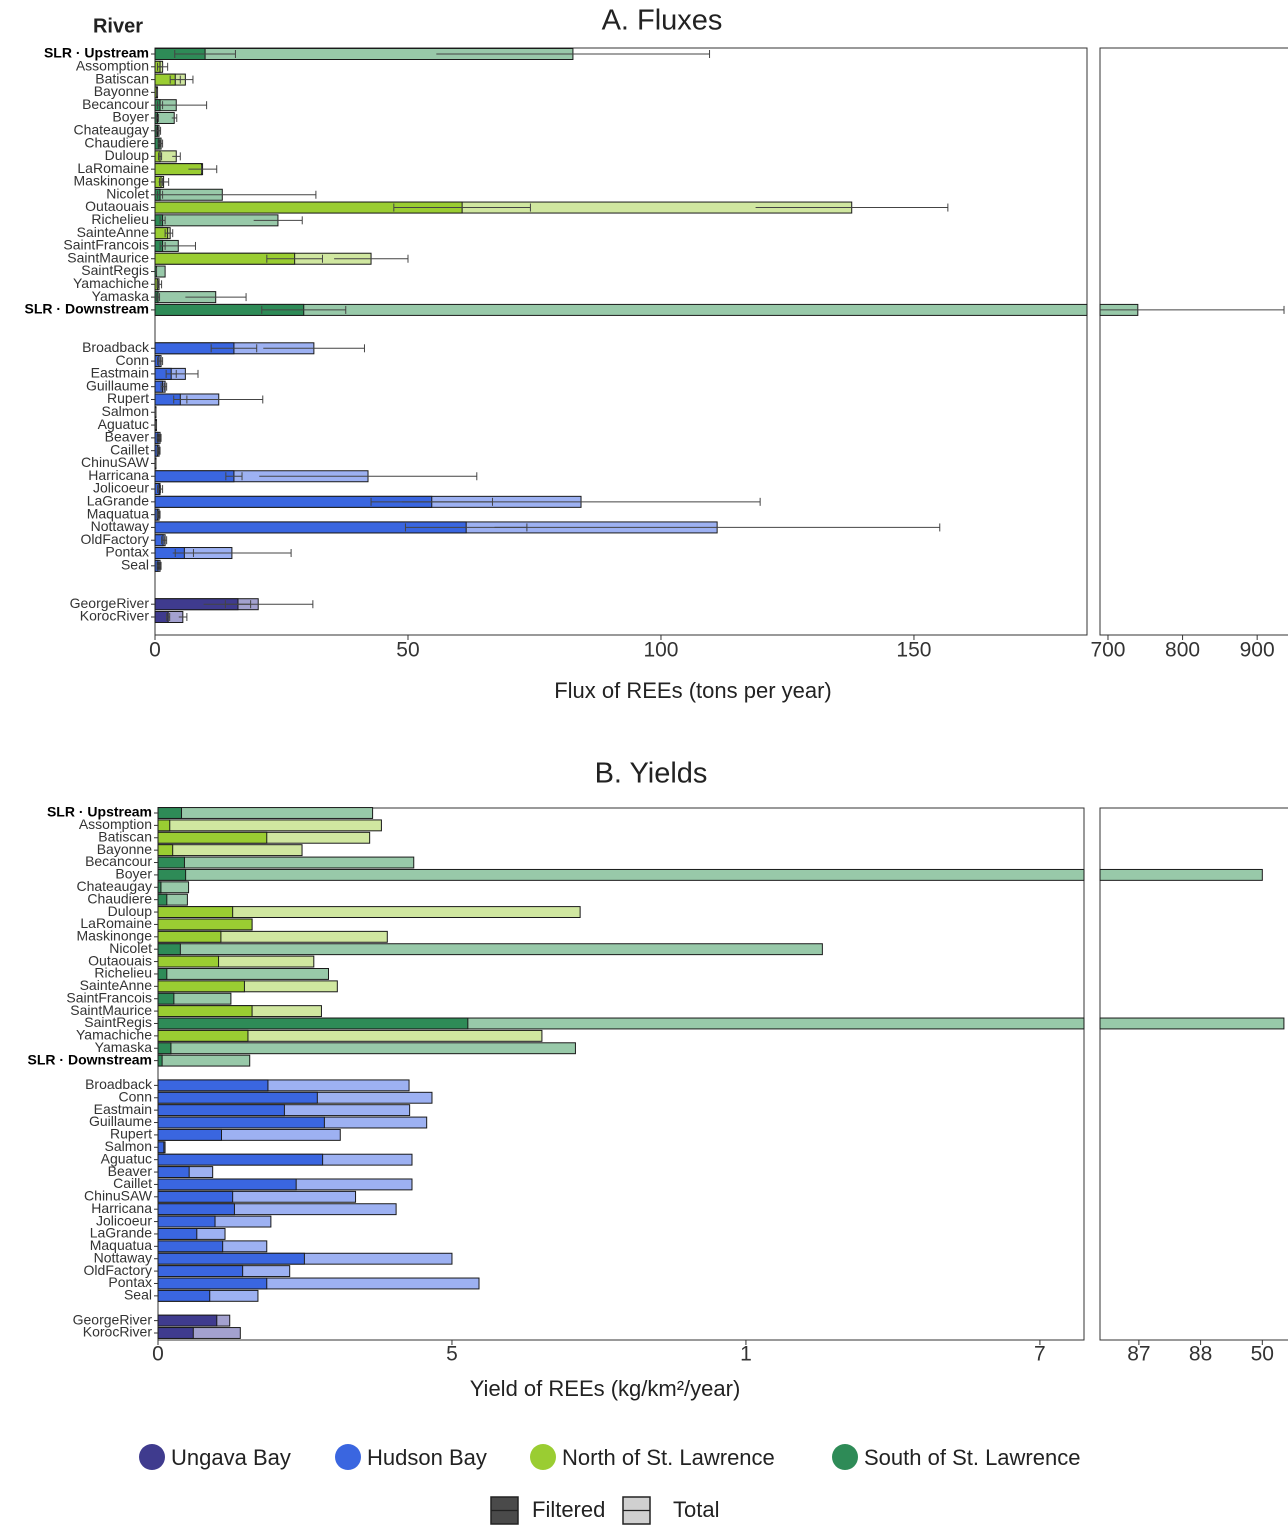 This screenshot has height=1525, width=1288. Describe the element at coordinates (133, 874) in the screenshot. I see `category-label: Boyer` at that location.